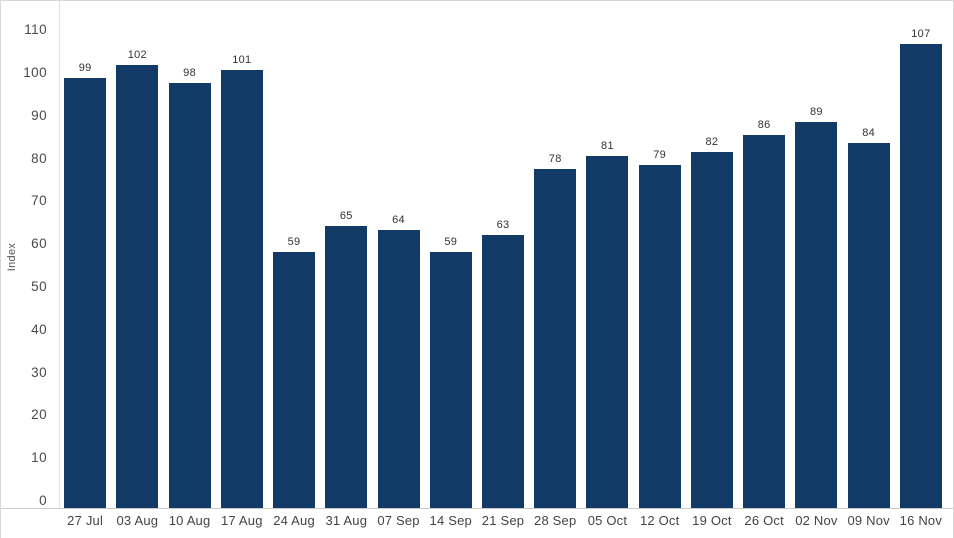  I want to click on x-tick-label: 27 Jul, so click(85, 520).